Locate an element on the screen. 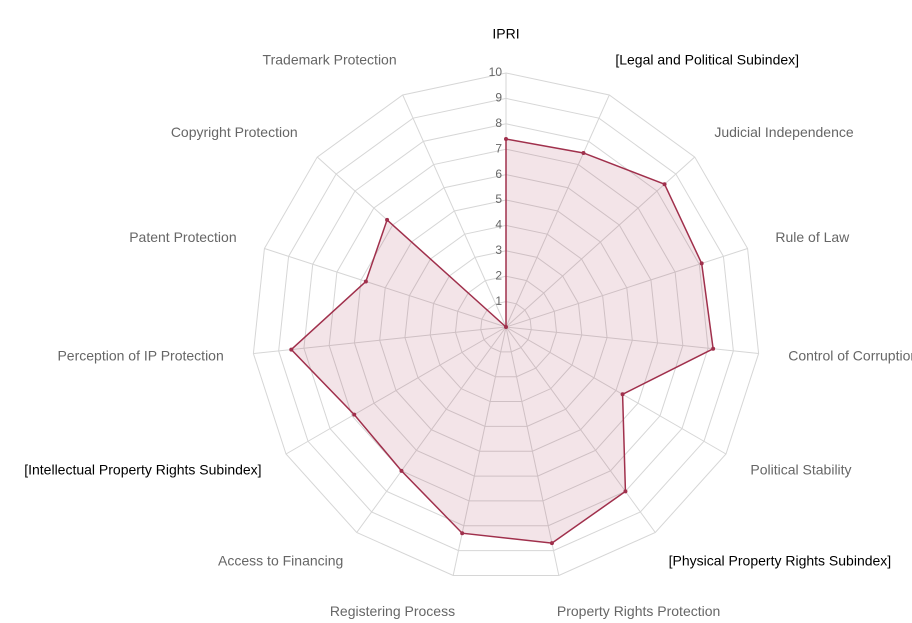 The image size is (912, 623). category-label: [Physical Property Rights Subindex] is located at coordinates (780, 561).